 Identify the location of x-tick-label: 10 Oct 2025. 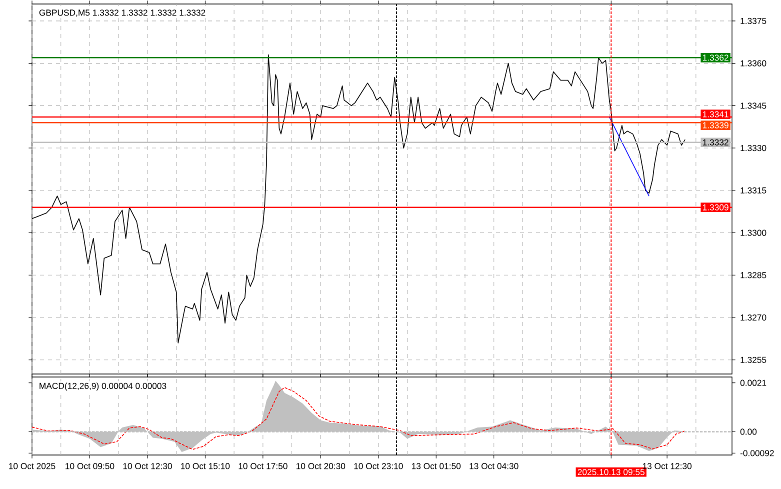
(32, 466).